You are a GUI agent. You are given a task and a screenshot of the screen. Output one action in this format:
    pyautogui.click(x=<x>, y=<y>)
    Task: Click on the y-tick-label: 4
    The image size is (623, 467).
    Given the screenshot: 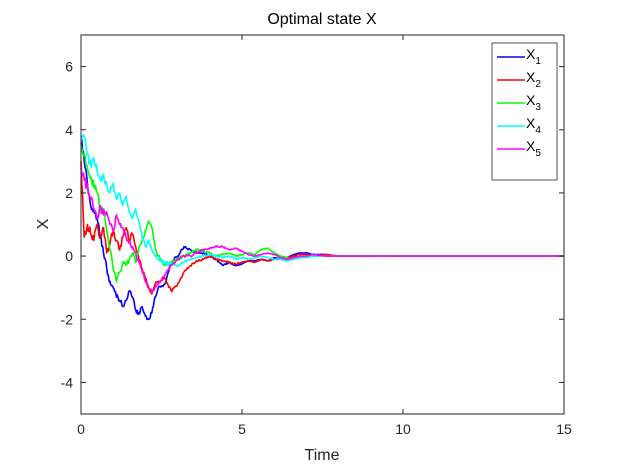 What is the action you would take?
    pyautogui.click(x=69, y=130)
    